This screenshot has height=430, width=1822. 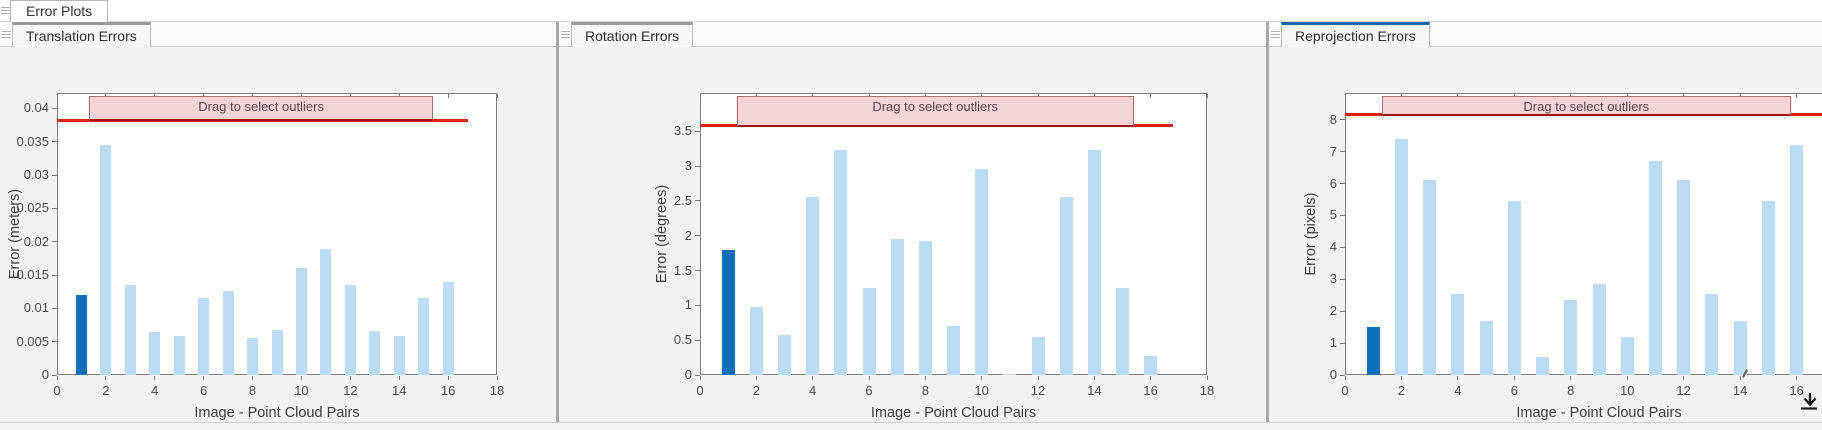 I want to click on x-tick-label: 14, so click(x=1094, y=390).